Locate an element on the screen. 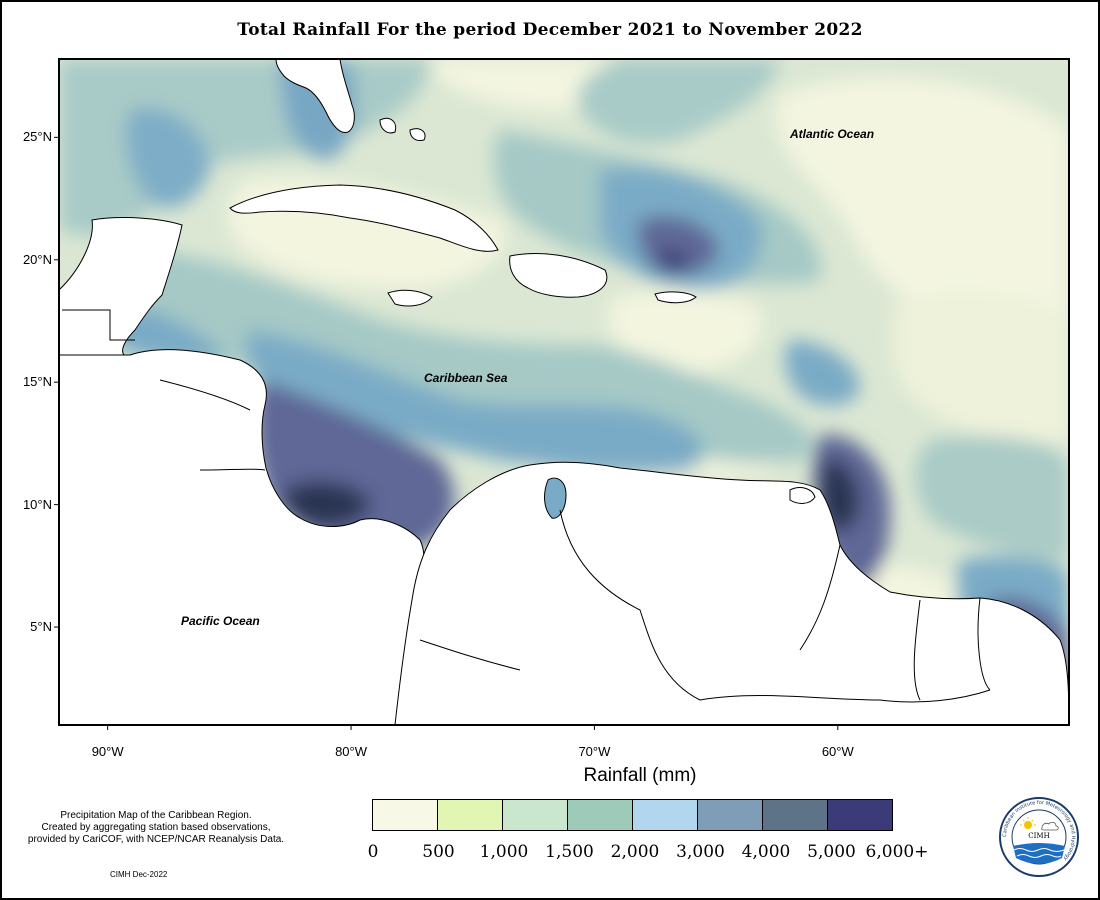 The image size is (1100, 900). land-mexico is located at coordinates (121, 286).